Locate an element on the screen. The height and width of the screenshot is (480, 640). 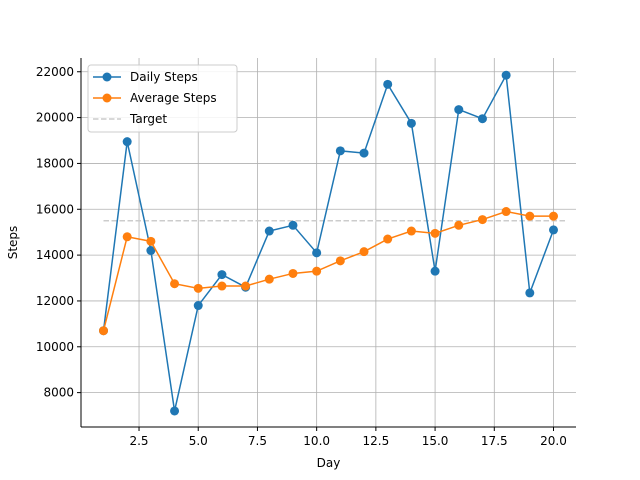
legend-label-target: Target is located at coordinates (148, 119).